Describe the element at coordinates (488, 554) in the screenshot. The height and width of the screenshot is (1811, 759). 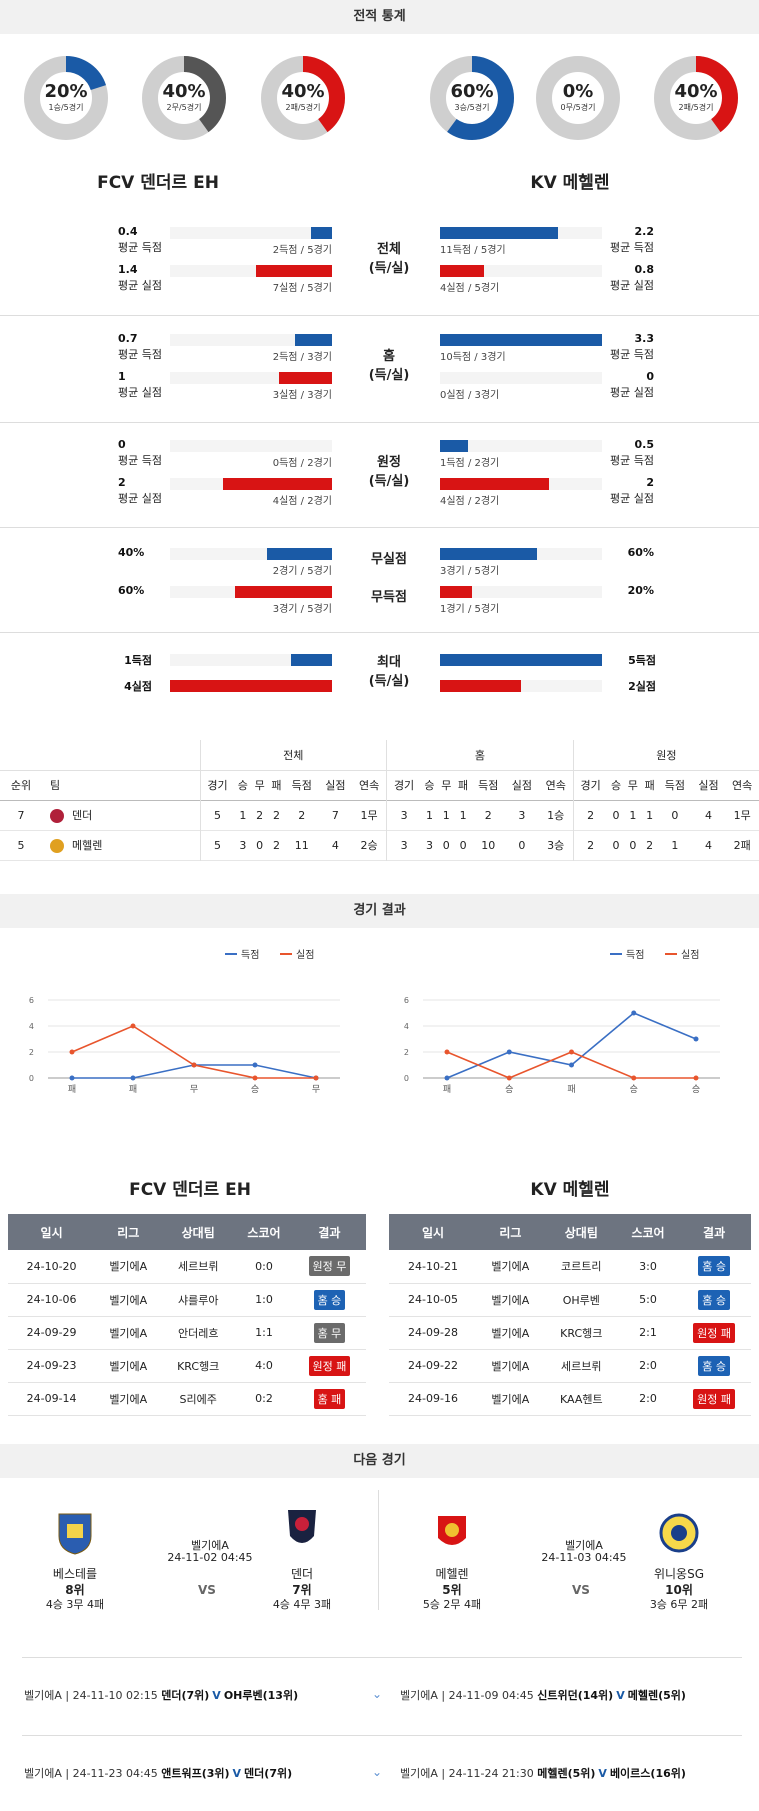
I see `away-bar` at that location.